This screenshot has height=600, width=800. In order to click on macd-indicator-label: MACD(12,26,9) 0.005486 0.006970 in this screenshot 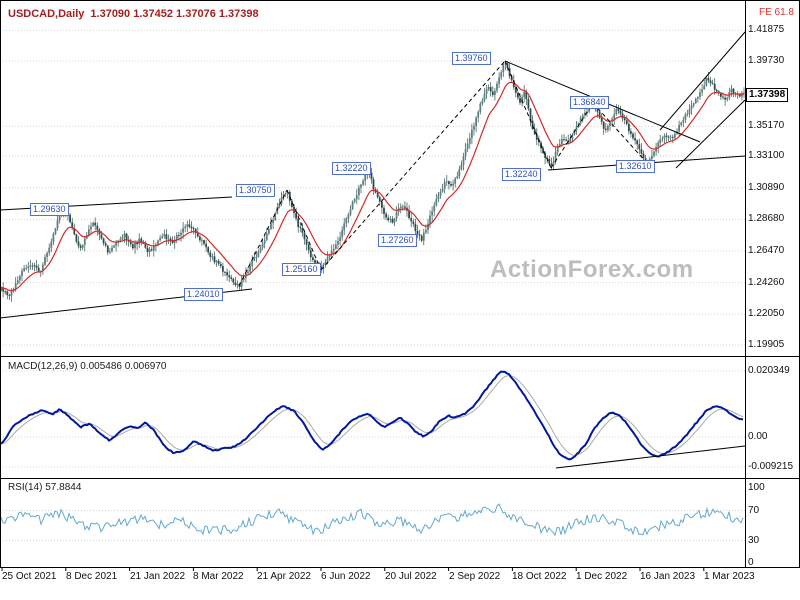, I will do `click(87, 366)`.